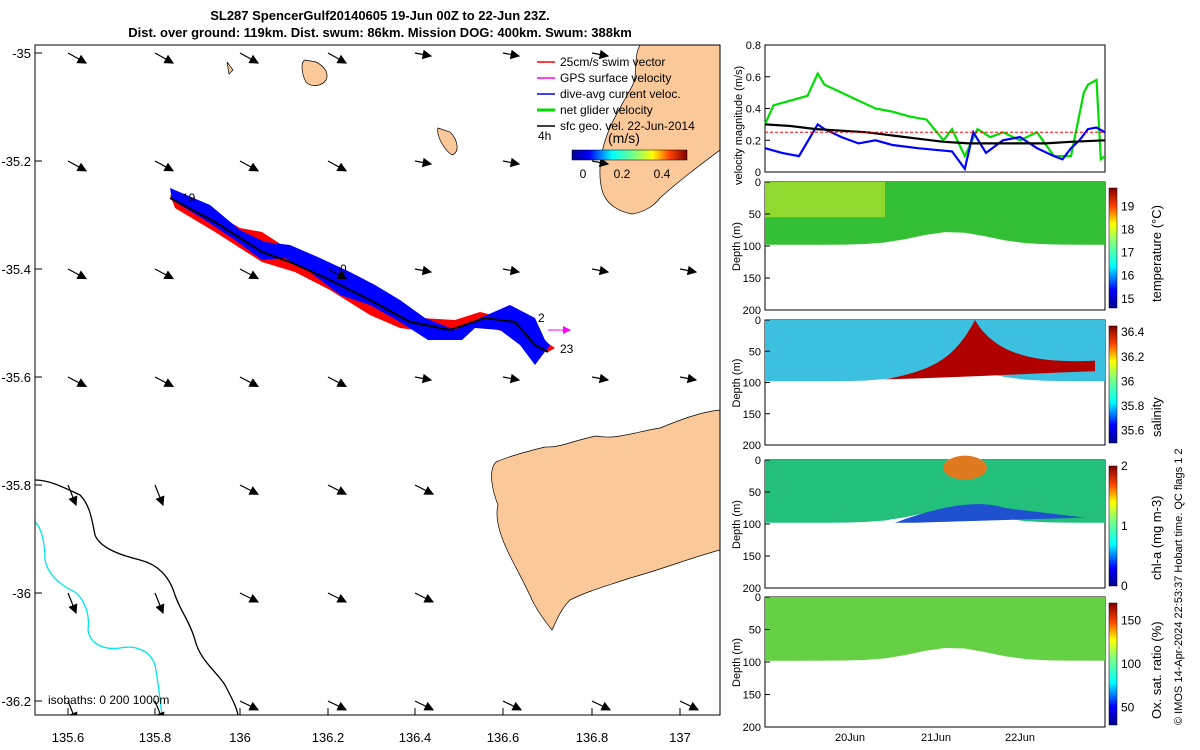 This screenshot has height=750, width=1200. Describe the element at coordinates (935, 134) in the screenshot. I see `velocity-series-line` at that location.